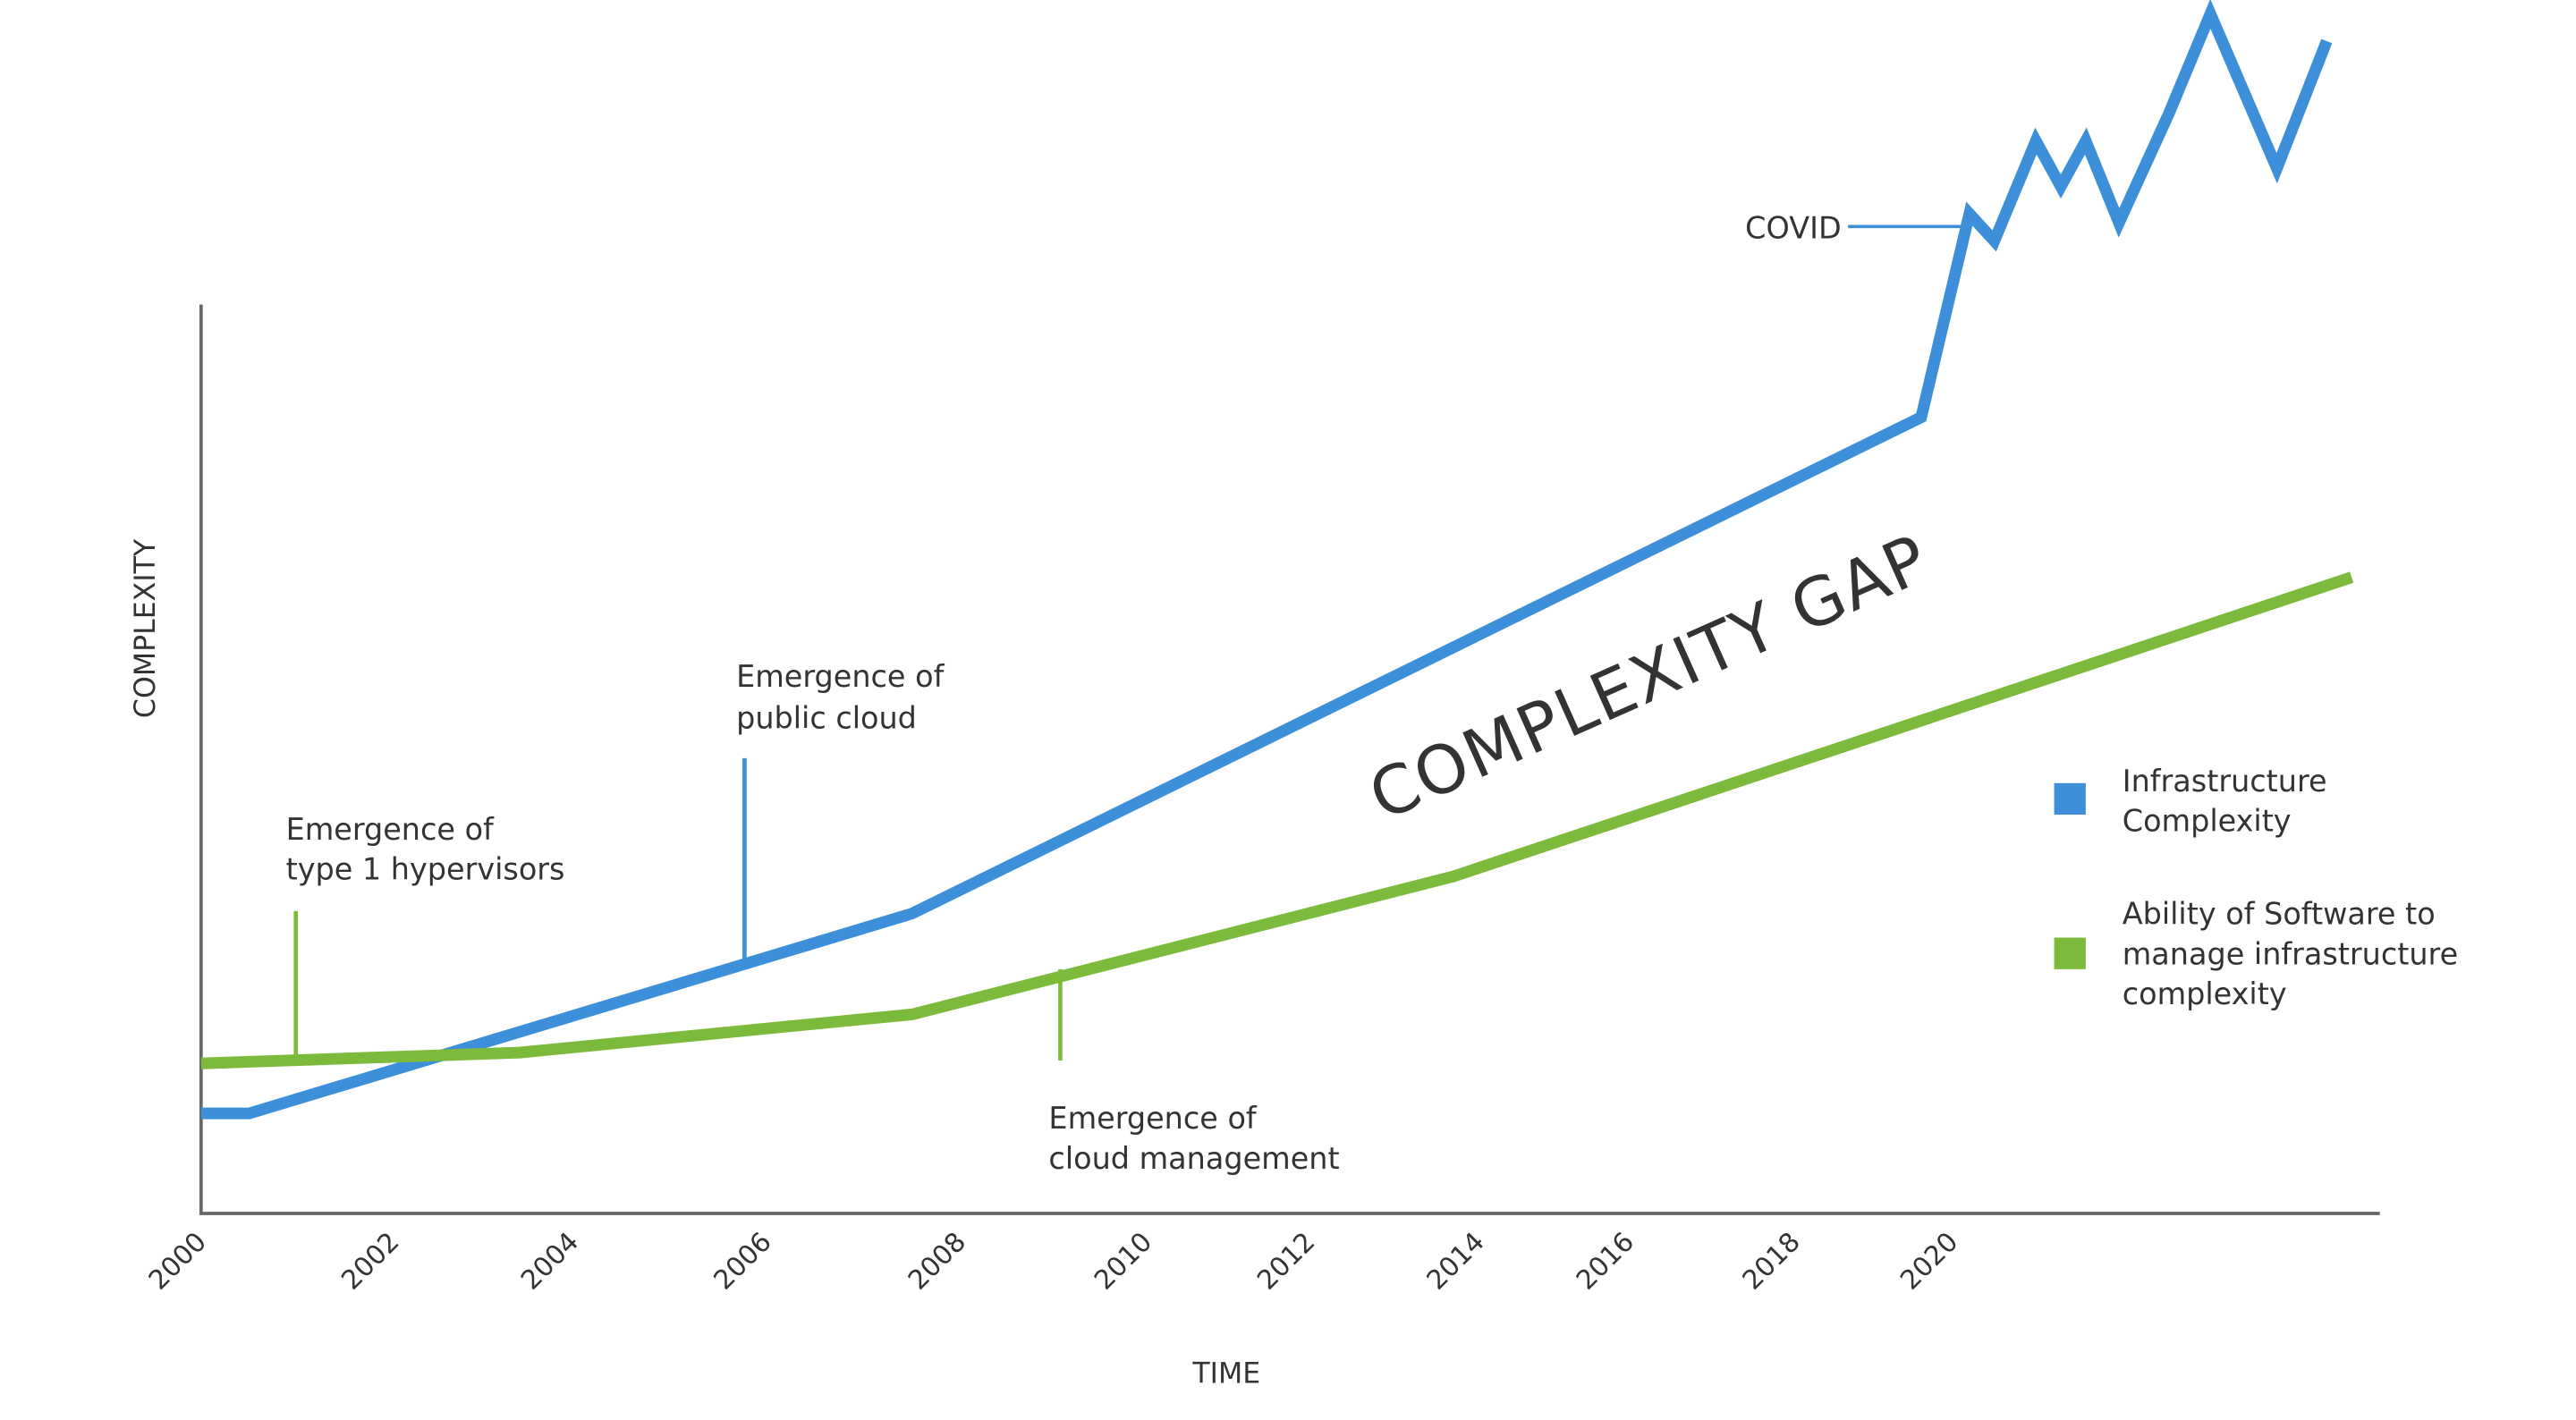  I want to click on legend-label: Complexity, so click(2207, 822).